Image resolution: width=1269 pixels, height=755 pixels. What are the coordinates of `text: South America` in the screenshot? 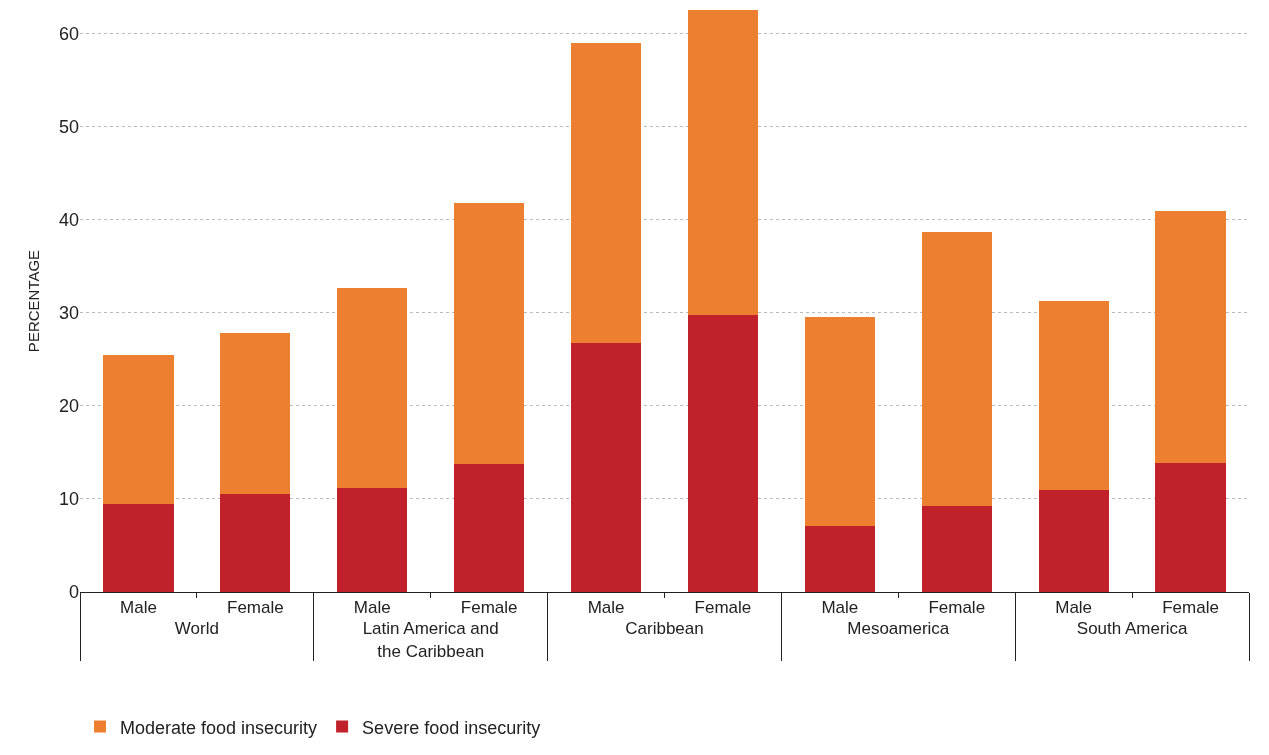 It's located at (1132, 629).